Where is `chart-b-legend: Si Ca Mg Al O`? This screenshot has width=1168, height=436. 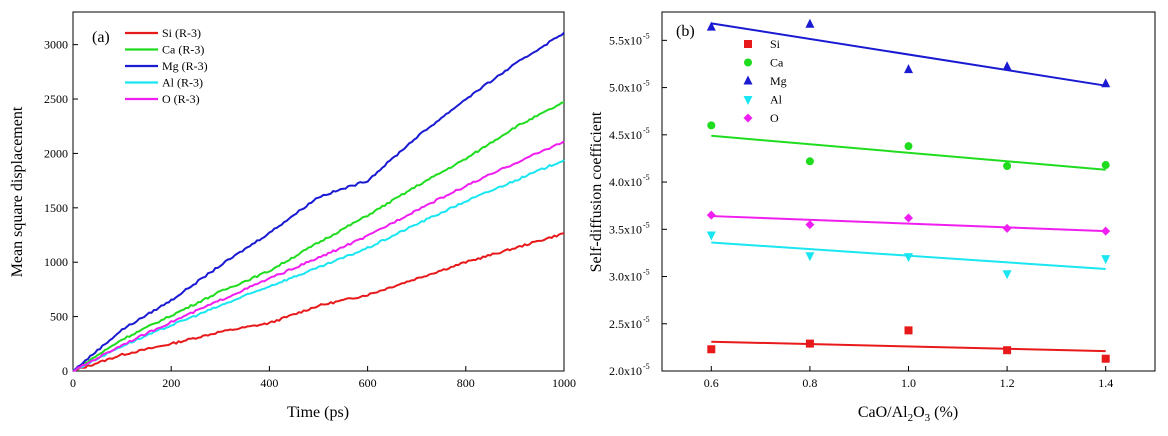
chart-b-legend: Si Ca Mg Al O is located at coordinates (765, 81).